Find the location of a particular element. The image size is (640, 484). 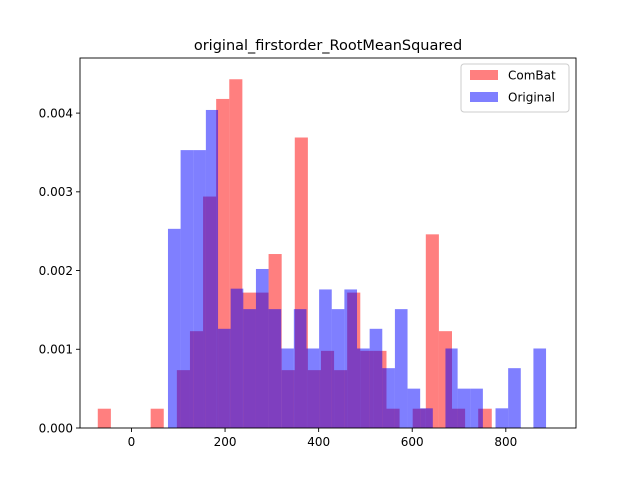

x-tick-label-2: 400 is located at coordinates (318, 442).